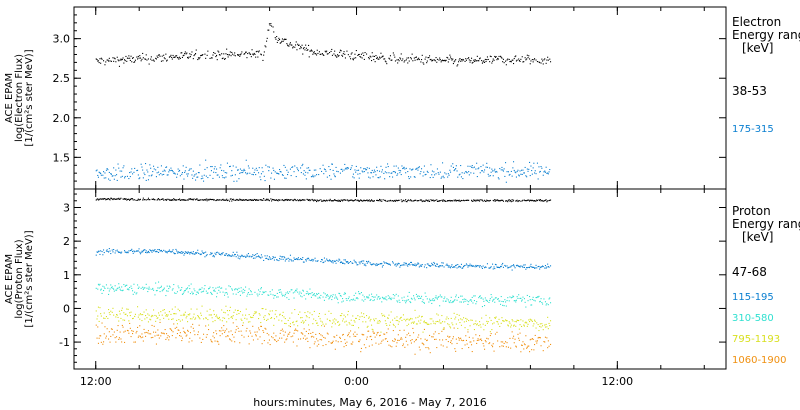 The image size is (800, 410). Describe the element at coordinates (66, 308) in the screenshot. I see `y-tick-label-proton: 0` at that location.